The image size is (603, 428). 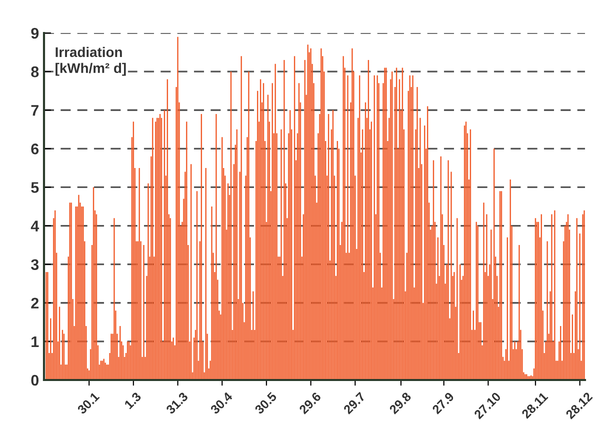 What do you see at coordinates (176, 403) in the screenshot?
I see `x-tick-label: 31.3` at bounding box center [176, 403].